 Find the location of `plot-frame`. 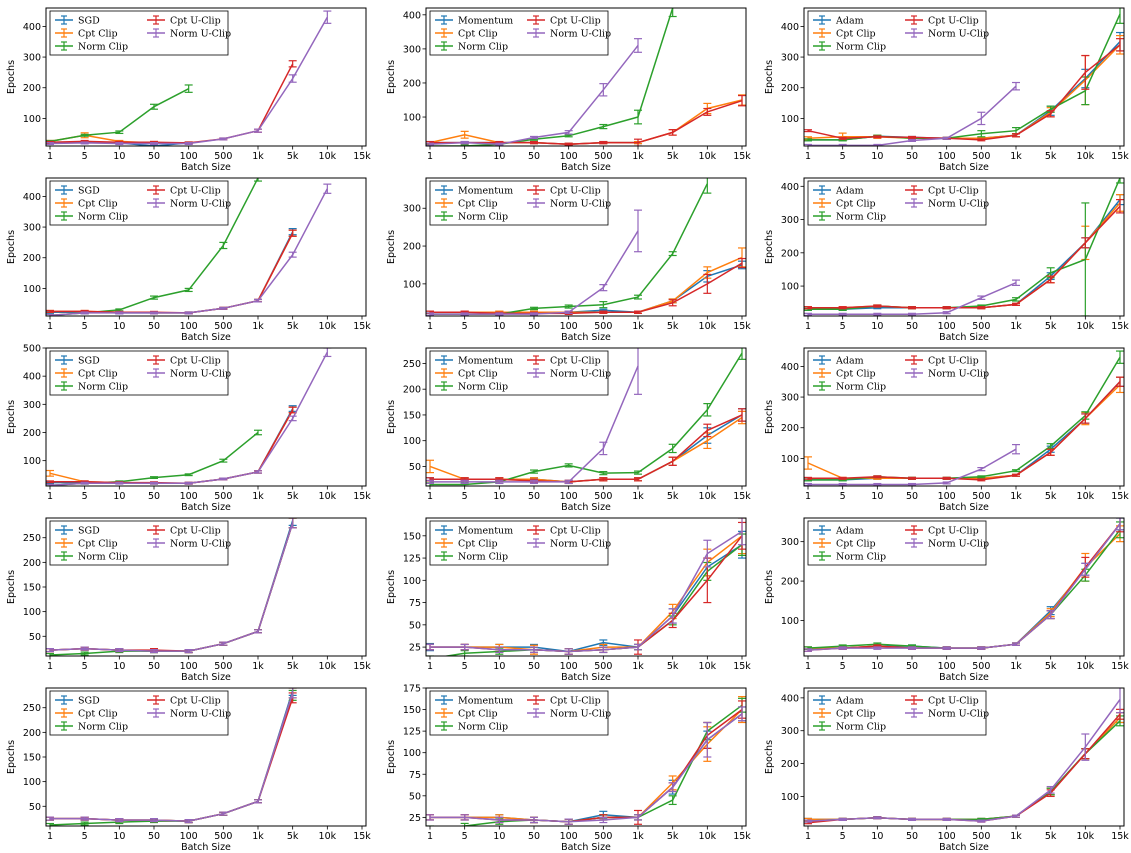

plot-frame is located at coordinates (586, 587).